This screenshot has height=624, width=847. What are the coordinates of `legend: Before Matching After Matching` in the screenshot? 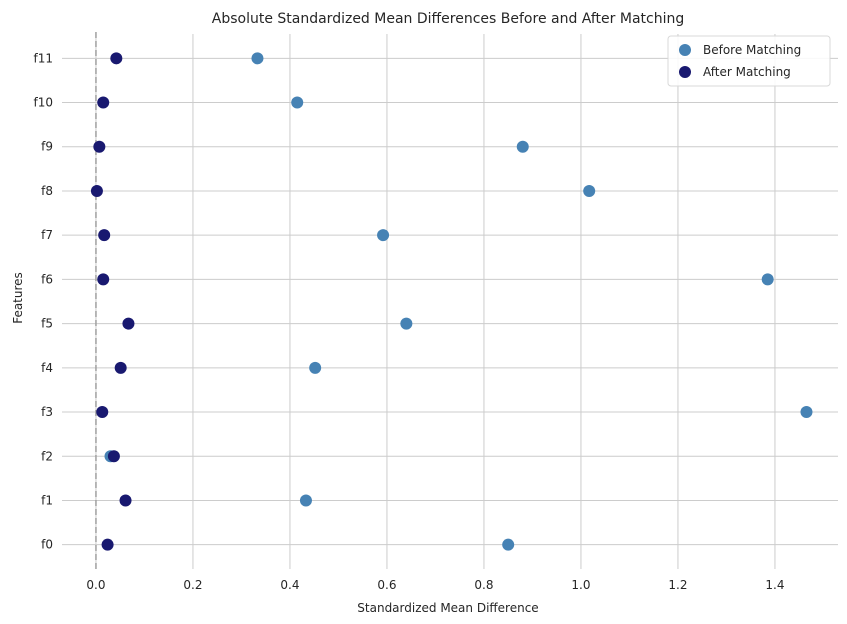 It's located at (749, 61).